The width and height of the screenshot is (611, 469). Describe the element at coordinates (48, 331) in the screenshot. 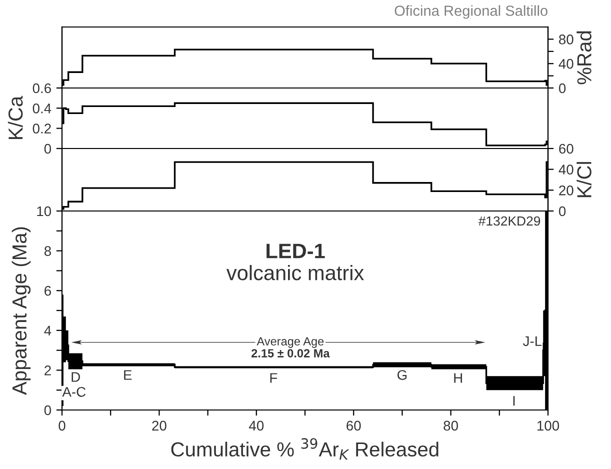

I see `y-tick-label: 4` at that location.